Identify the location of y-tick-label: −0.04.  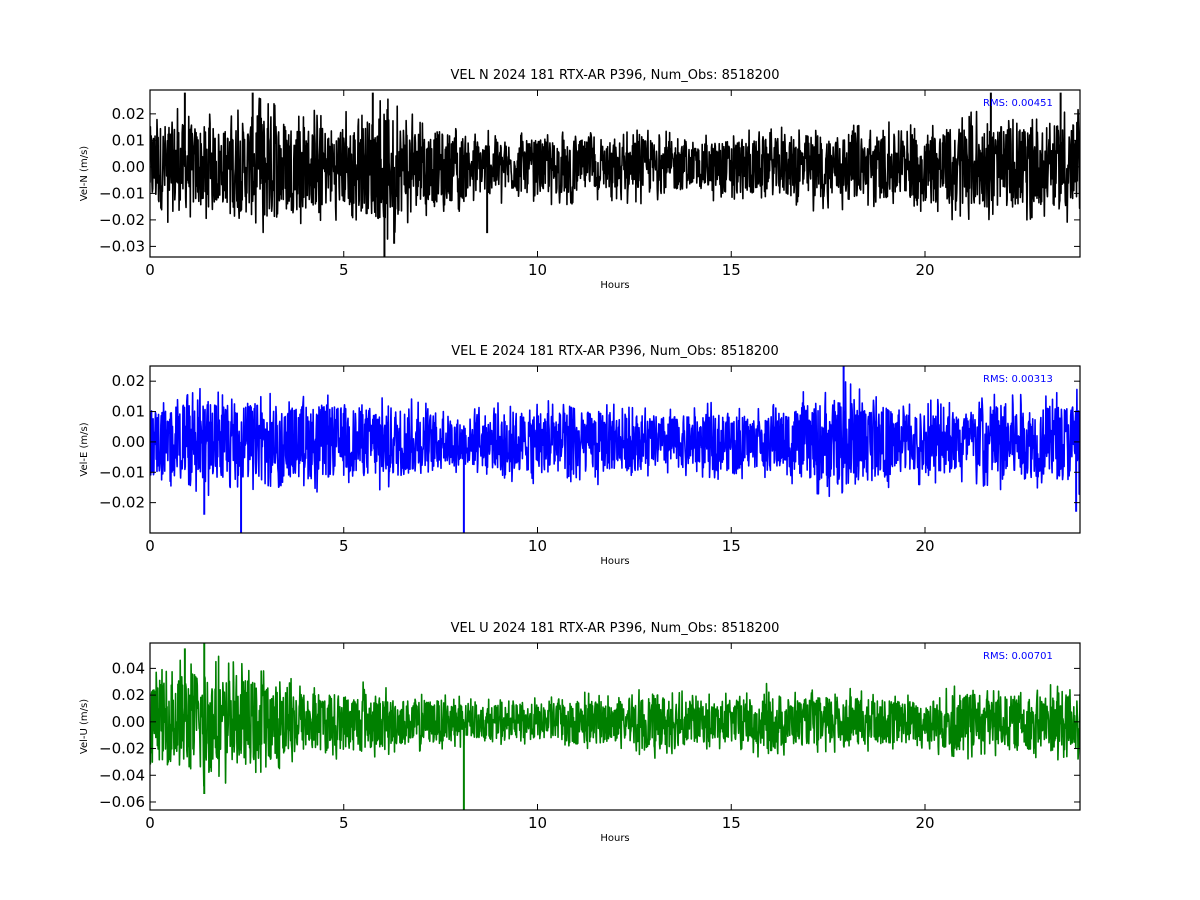
(122, 775).